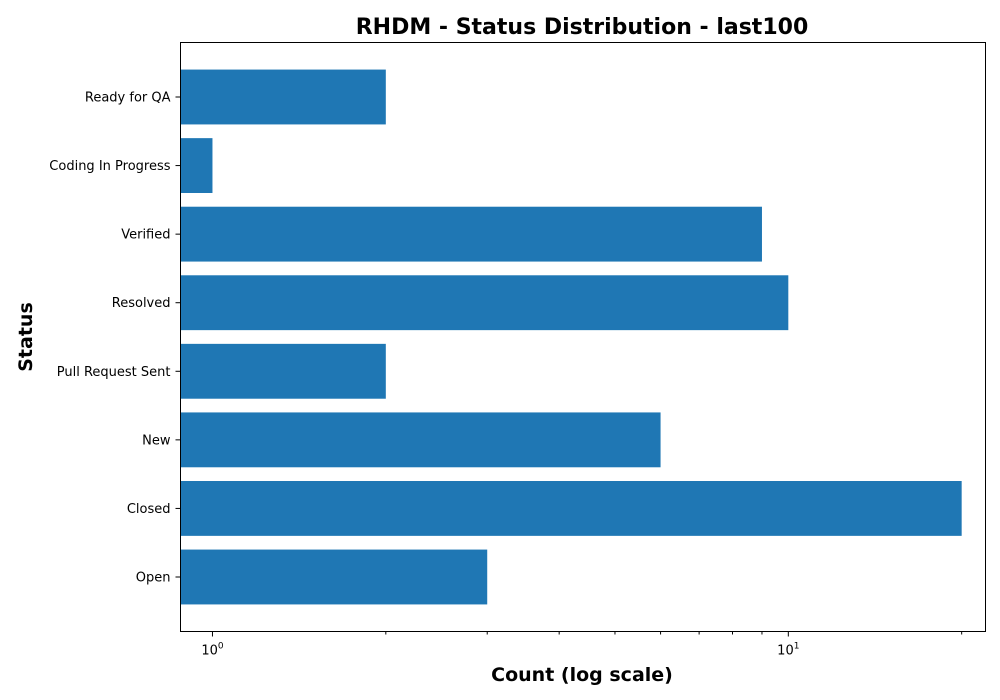 This screenshot has width=1000, height=700. What do you see at coordinates (471, 234) in the screenshot?
I see `bar-verified` at bounding box center [471, 234].